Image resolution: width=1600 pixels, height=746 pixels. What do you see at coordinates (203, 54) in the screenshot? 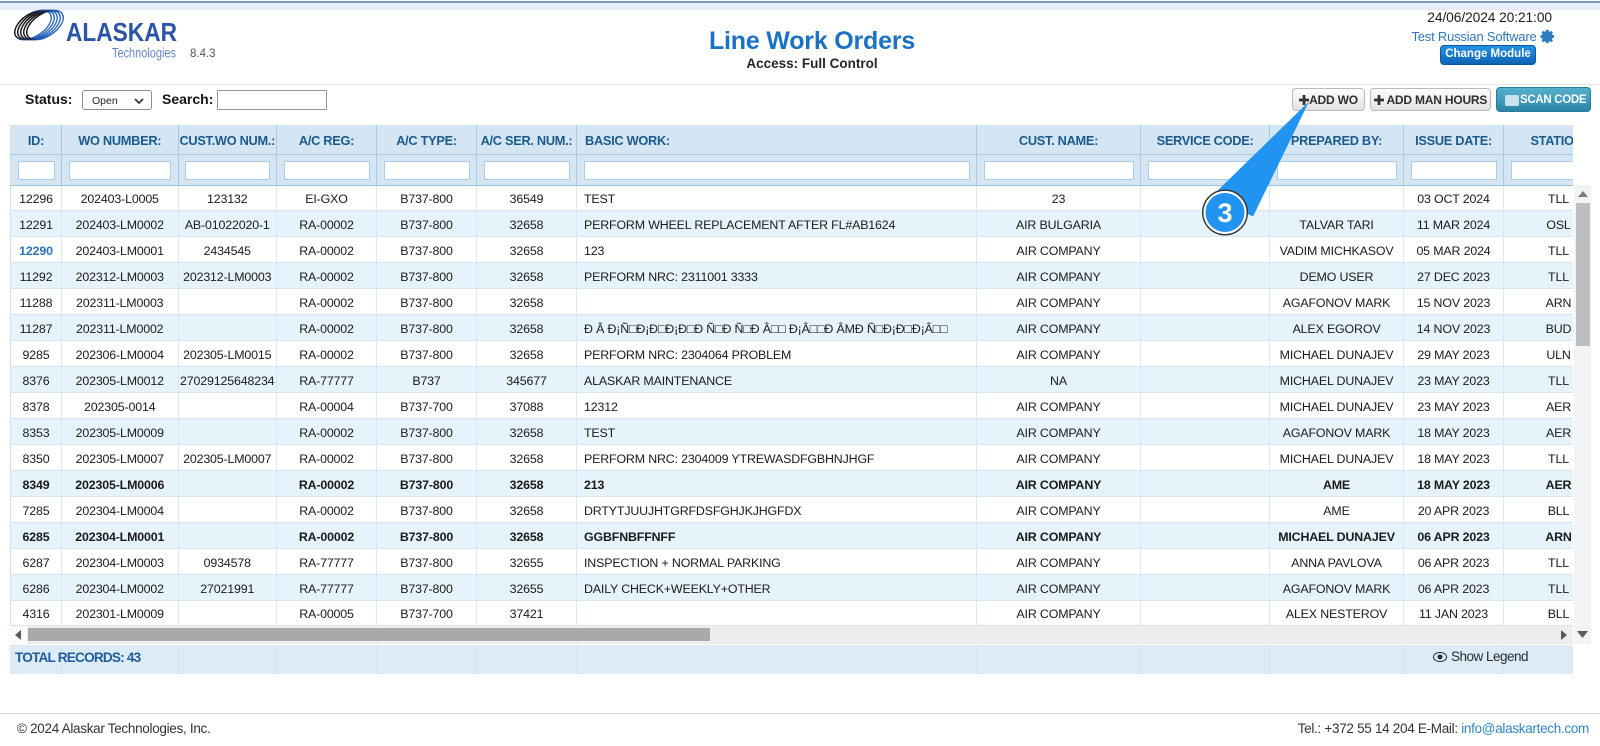
I see `svg-text: 8.4.3` at bounding box center [203, 54].